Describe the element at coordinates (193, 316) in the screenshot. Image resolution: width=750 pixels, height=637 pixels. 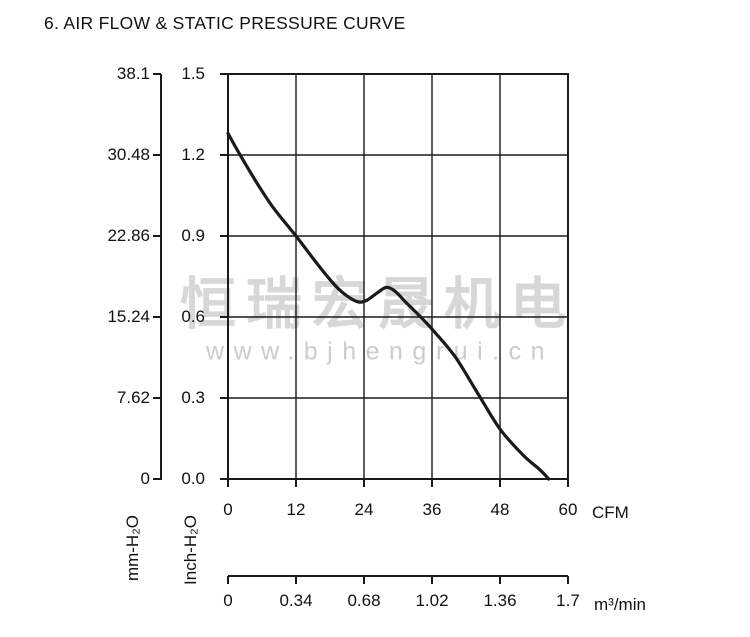
I see `inch-tick-label: 0.6` at that location.